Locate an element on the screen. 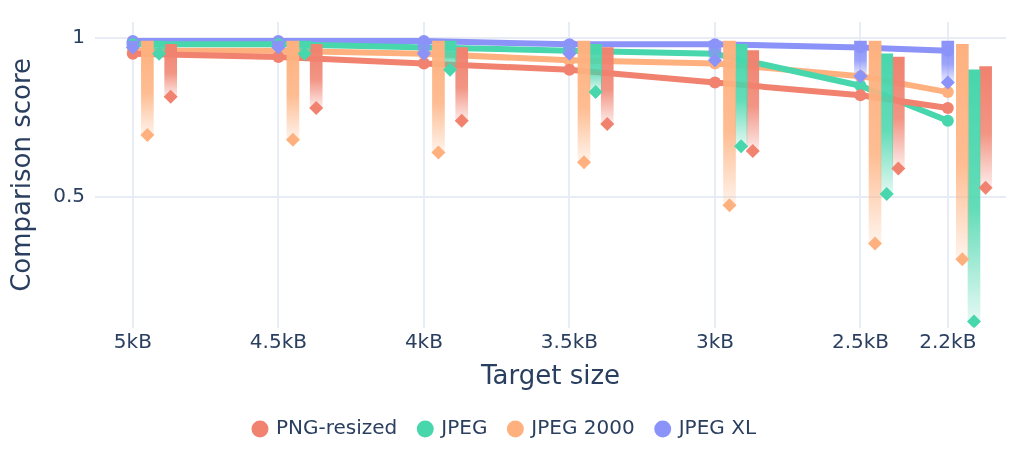  legend-label: PNG-resized is located at coordinates (336, 427).